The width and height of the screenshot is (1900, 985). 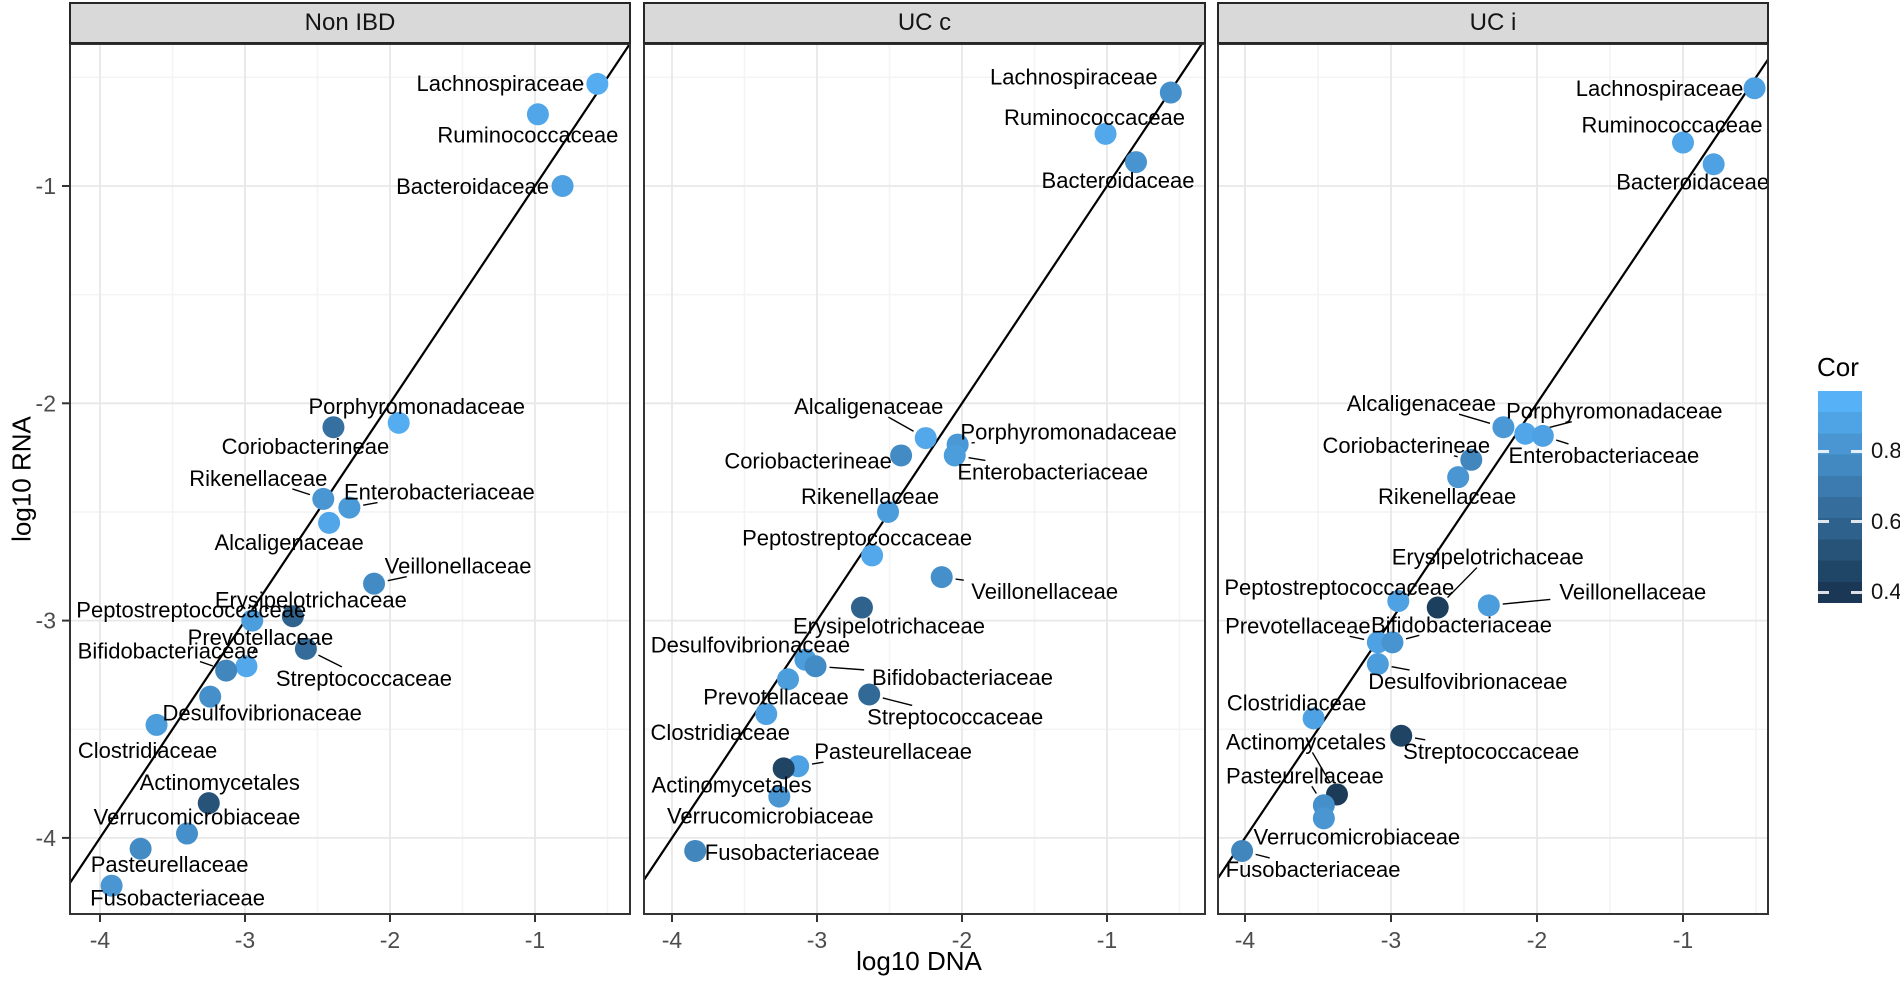 What do you see at coordinates (1885, 592) in the screenshot?
I see `legend-tick-label: 0.4` at bounding box center [1885, 592].